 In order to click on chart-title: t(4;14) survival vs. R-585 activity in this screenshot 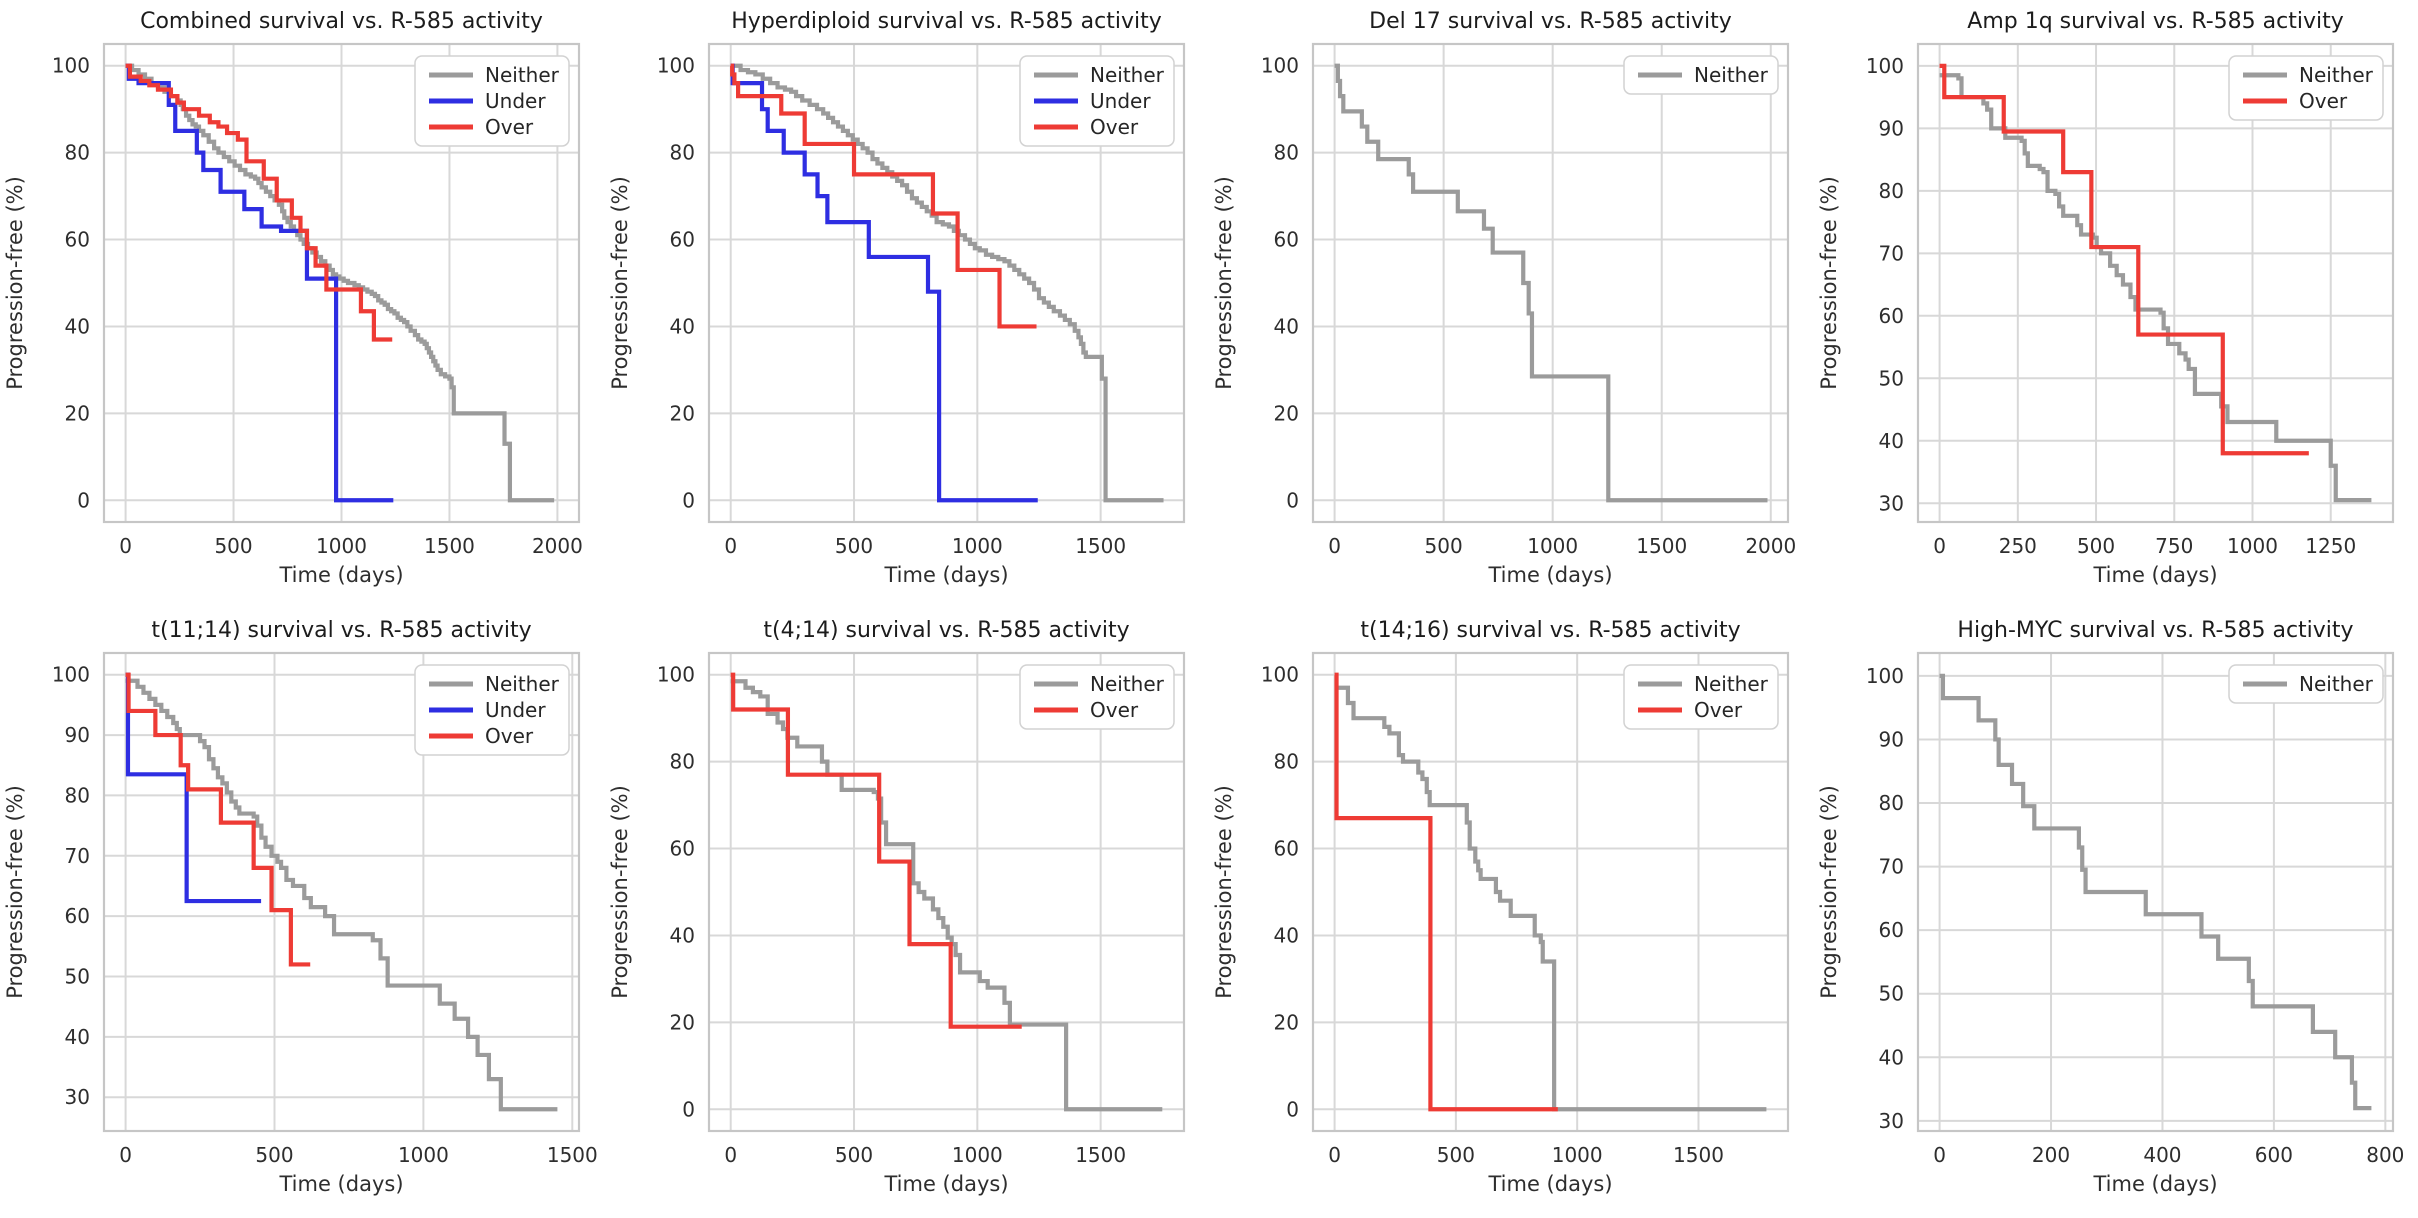, I will do `click(946, 630)`.